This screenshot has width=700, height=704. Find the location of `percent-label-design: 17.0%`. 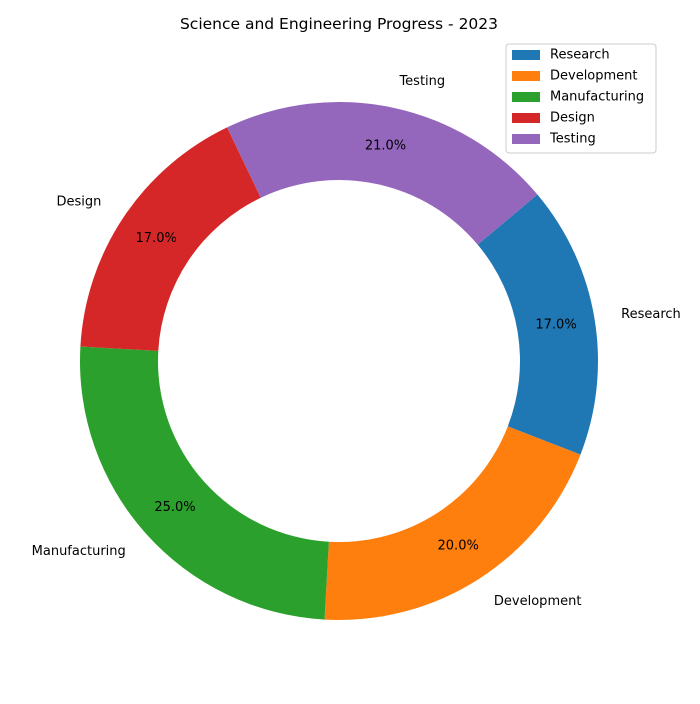

percent-label-design: 17.0% is located at coordinates (156, 238).